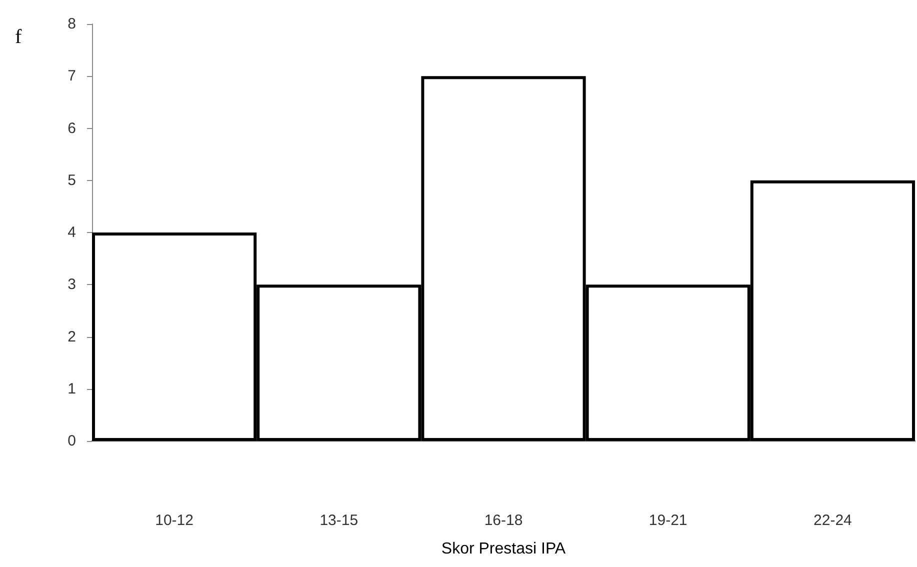  I want to click on y-tick-label: 5, so click(72, 180).